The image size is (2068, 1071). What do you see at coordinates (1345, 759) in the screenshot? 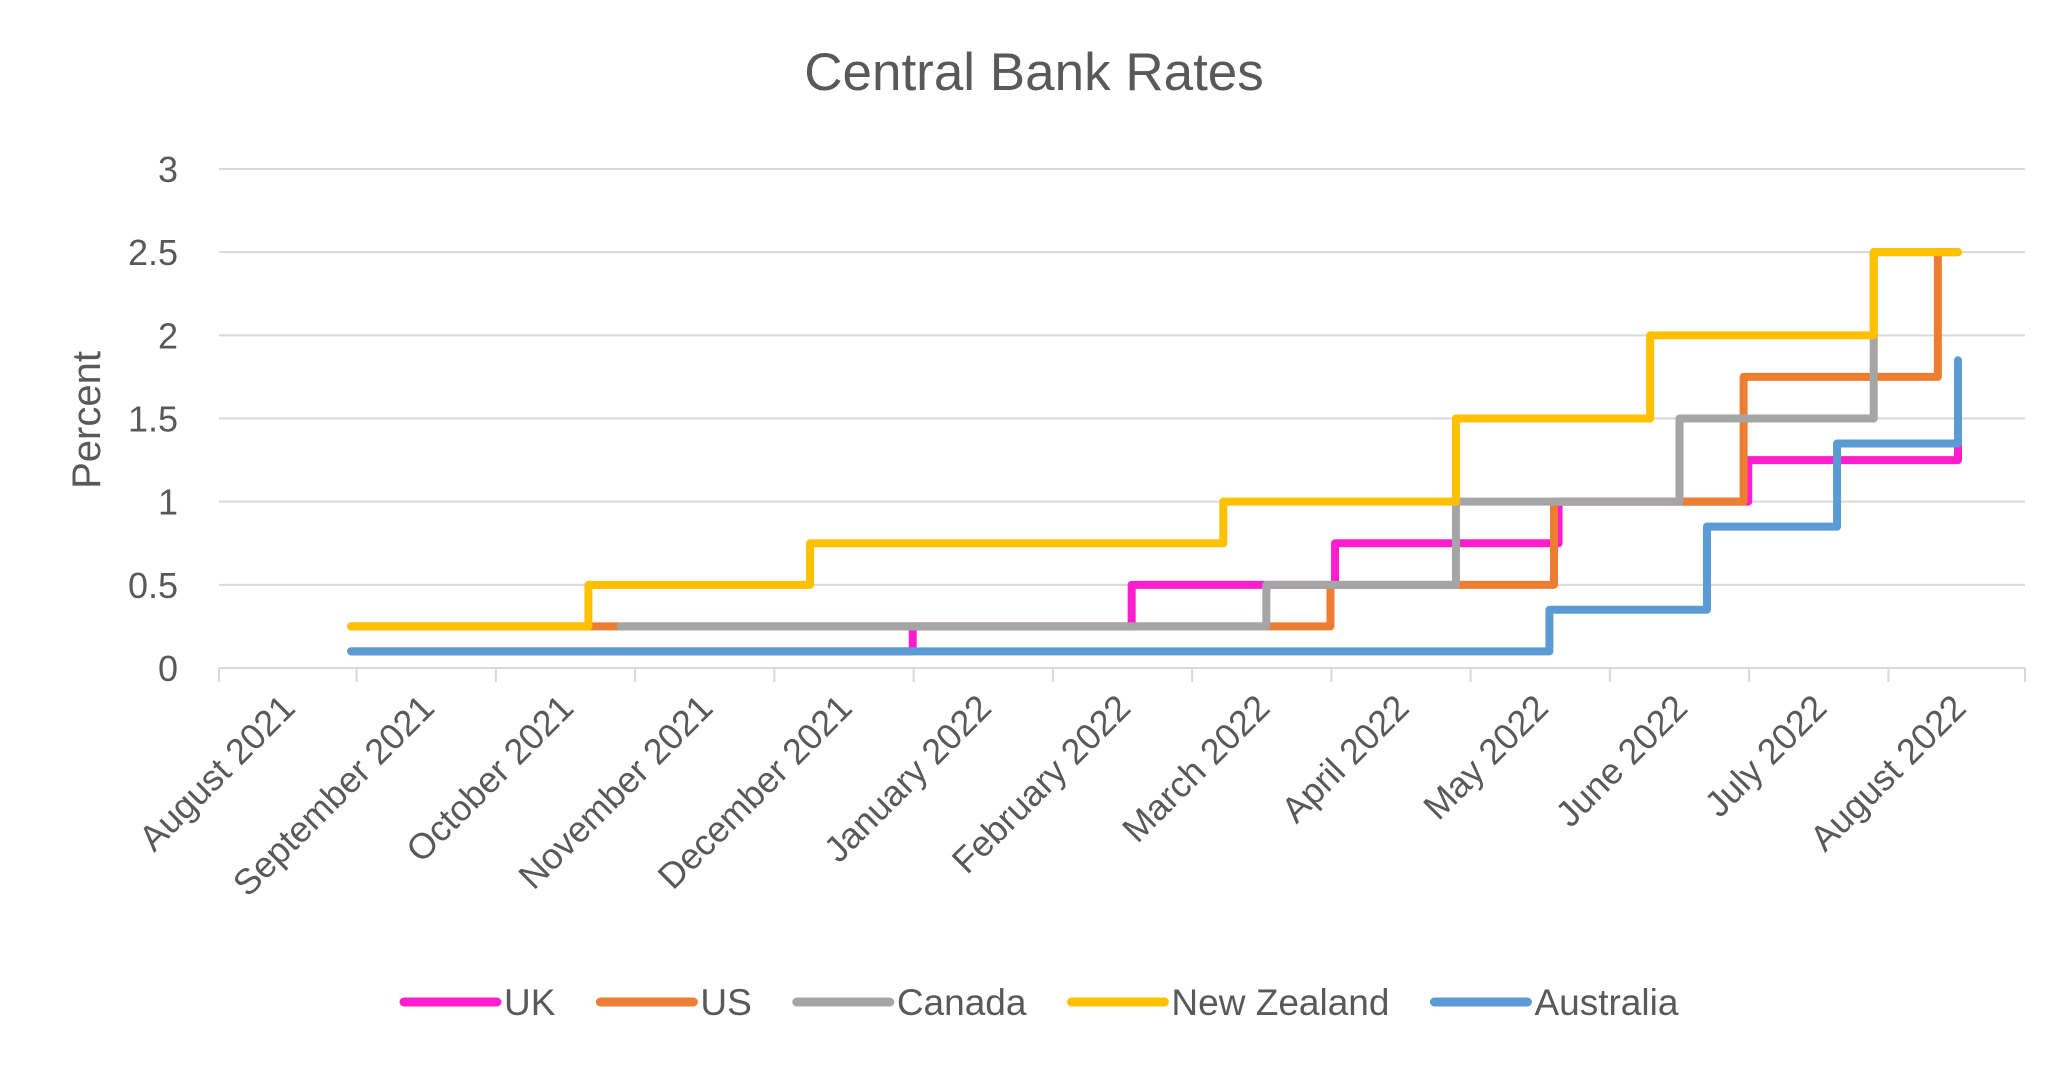
I see `x-tick-label: April 2022` at bounding box center [1345, 759].